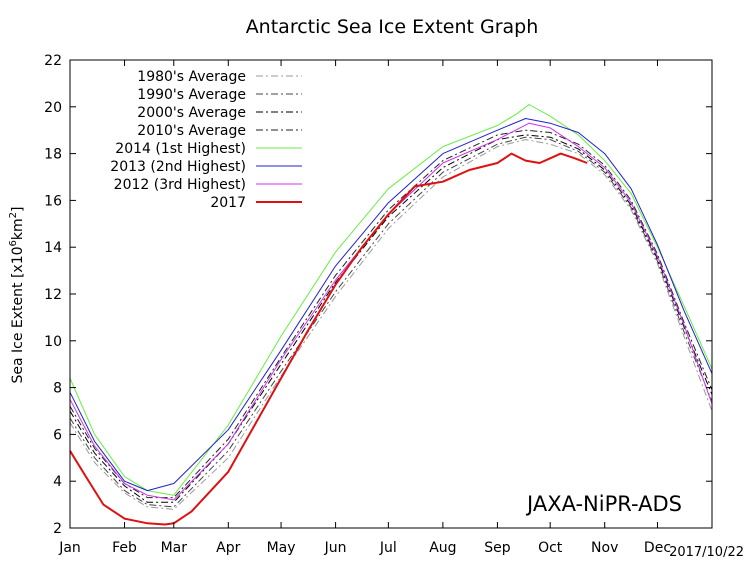 The height and width of the screenshot is (563, 750). I want to click on x-tick-label-6: Jul, so click(388, 548).